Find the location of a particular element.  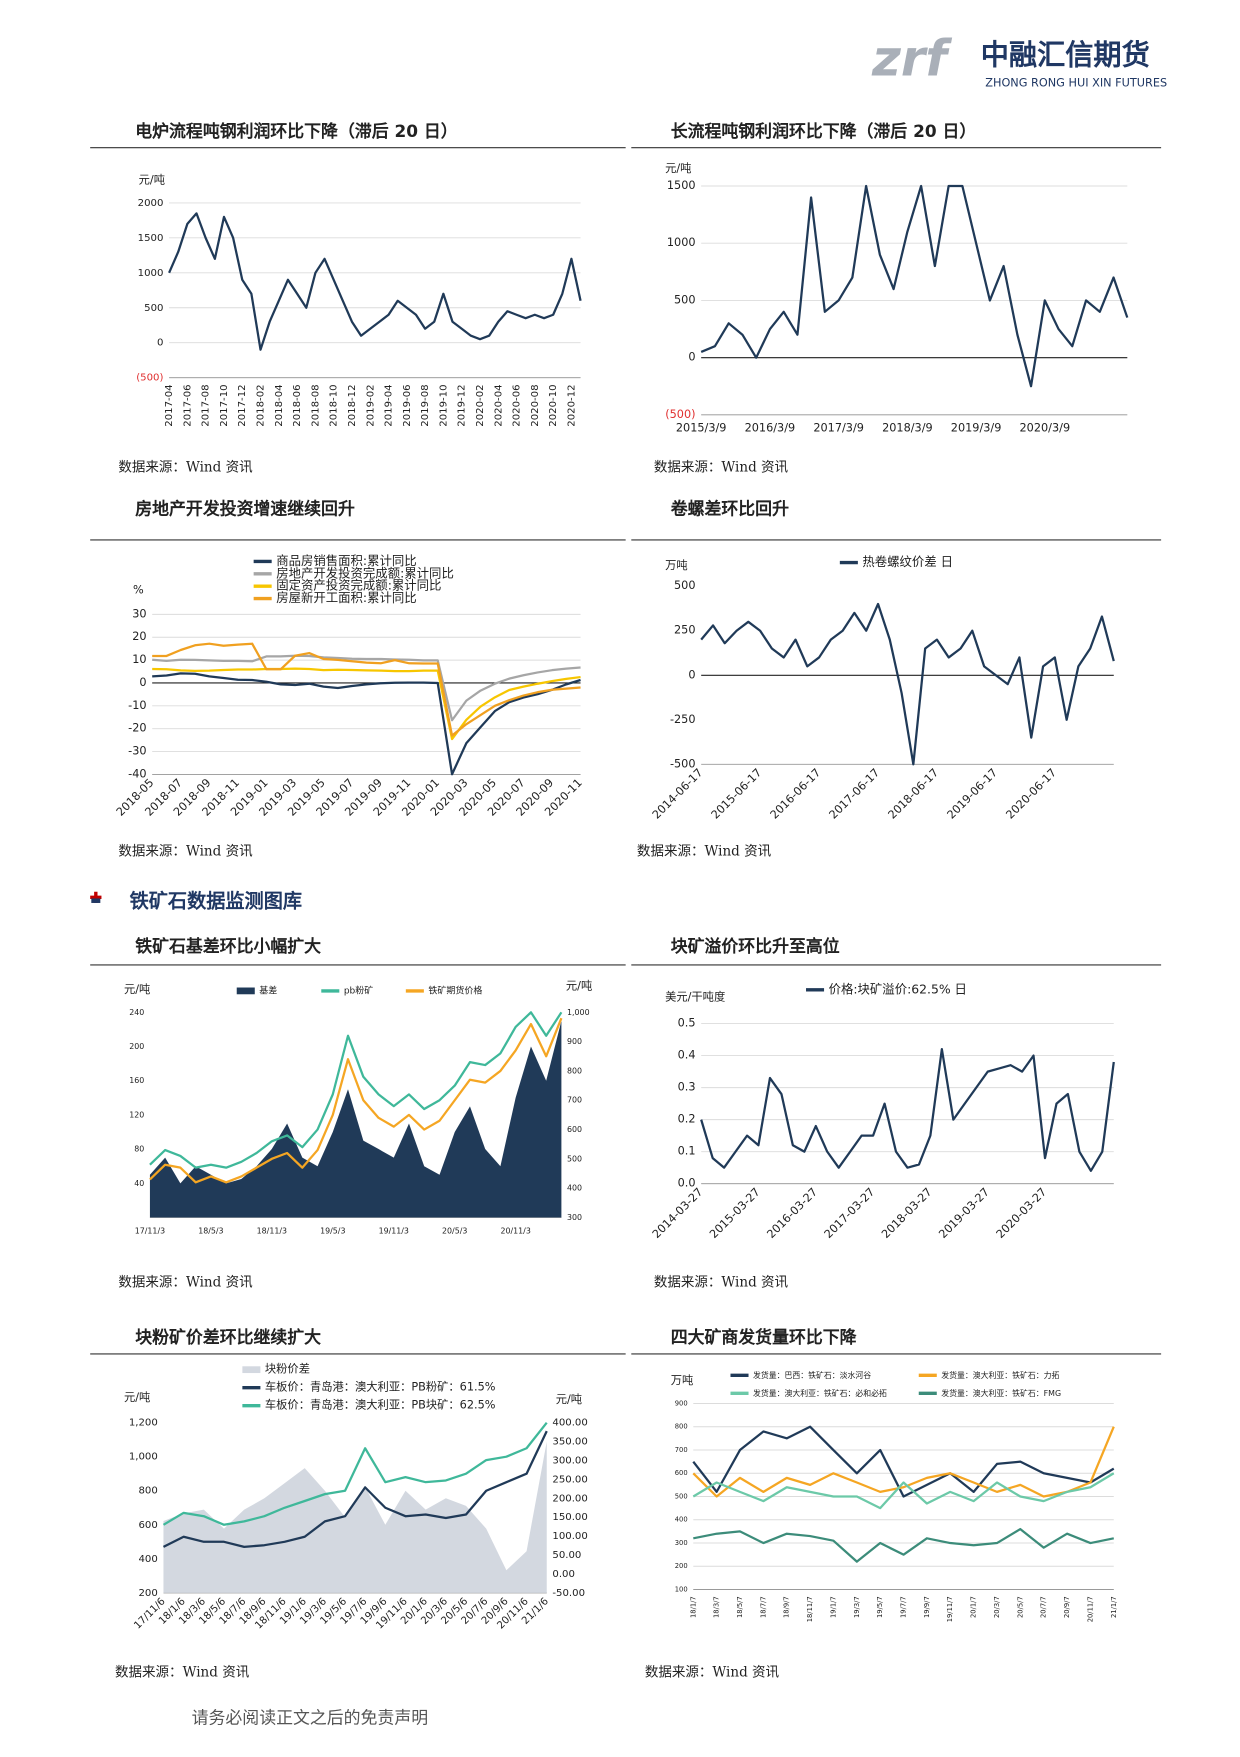

figure-title: 房地产开发投资增速继续回升 is located at coordinates (245, 509).